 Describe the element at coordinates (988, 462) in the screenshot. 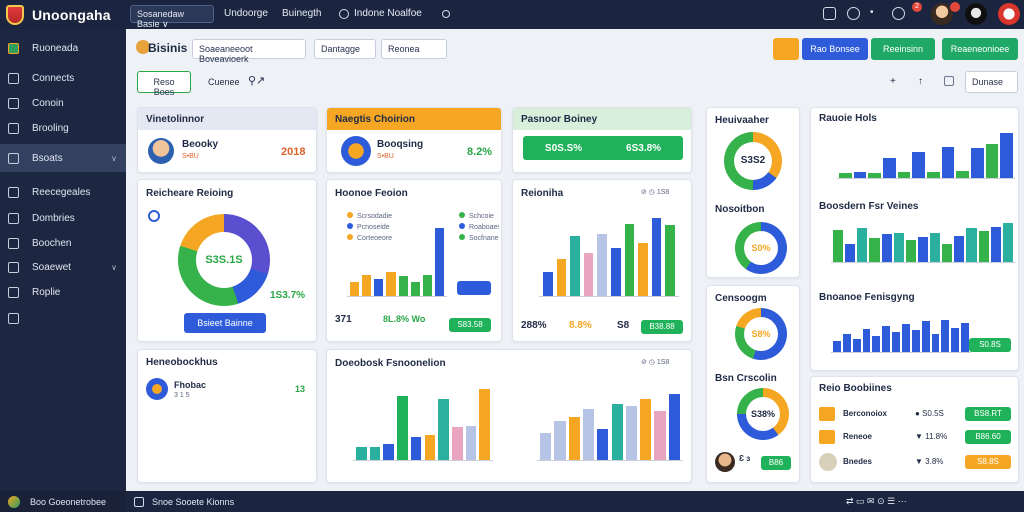

I see `row-pill: S8.8S` at that location.